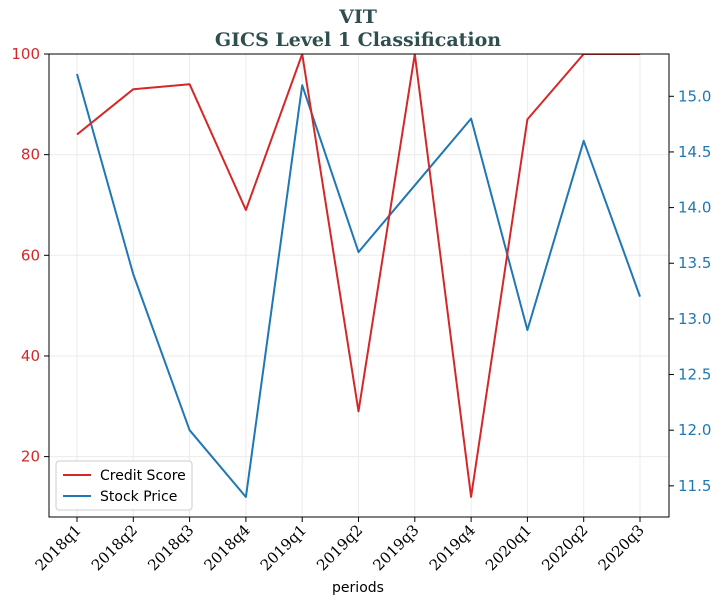  I want to click on right-tick-label: 14.5, so click(694, 152).